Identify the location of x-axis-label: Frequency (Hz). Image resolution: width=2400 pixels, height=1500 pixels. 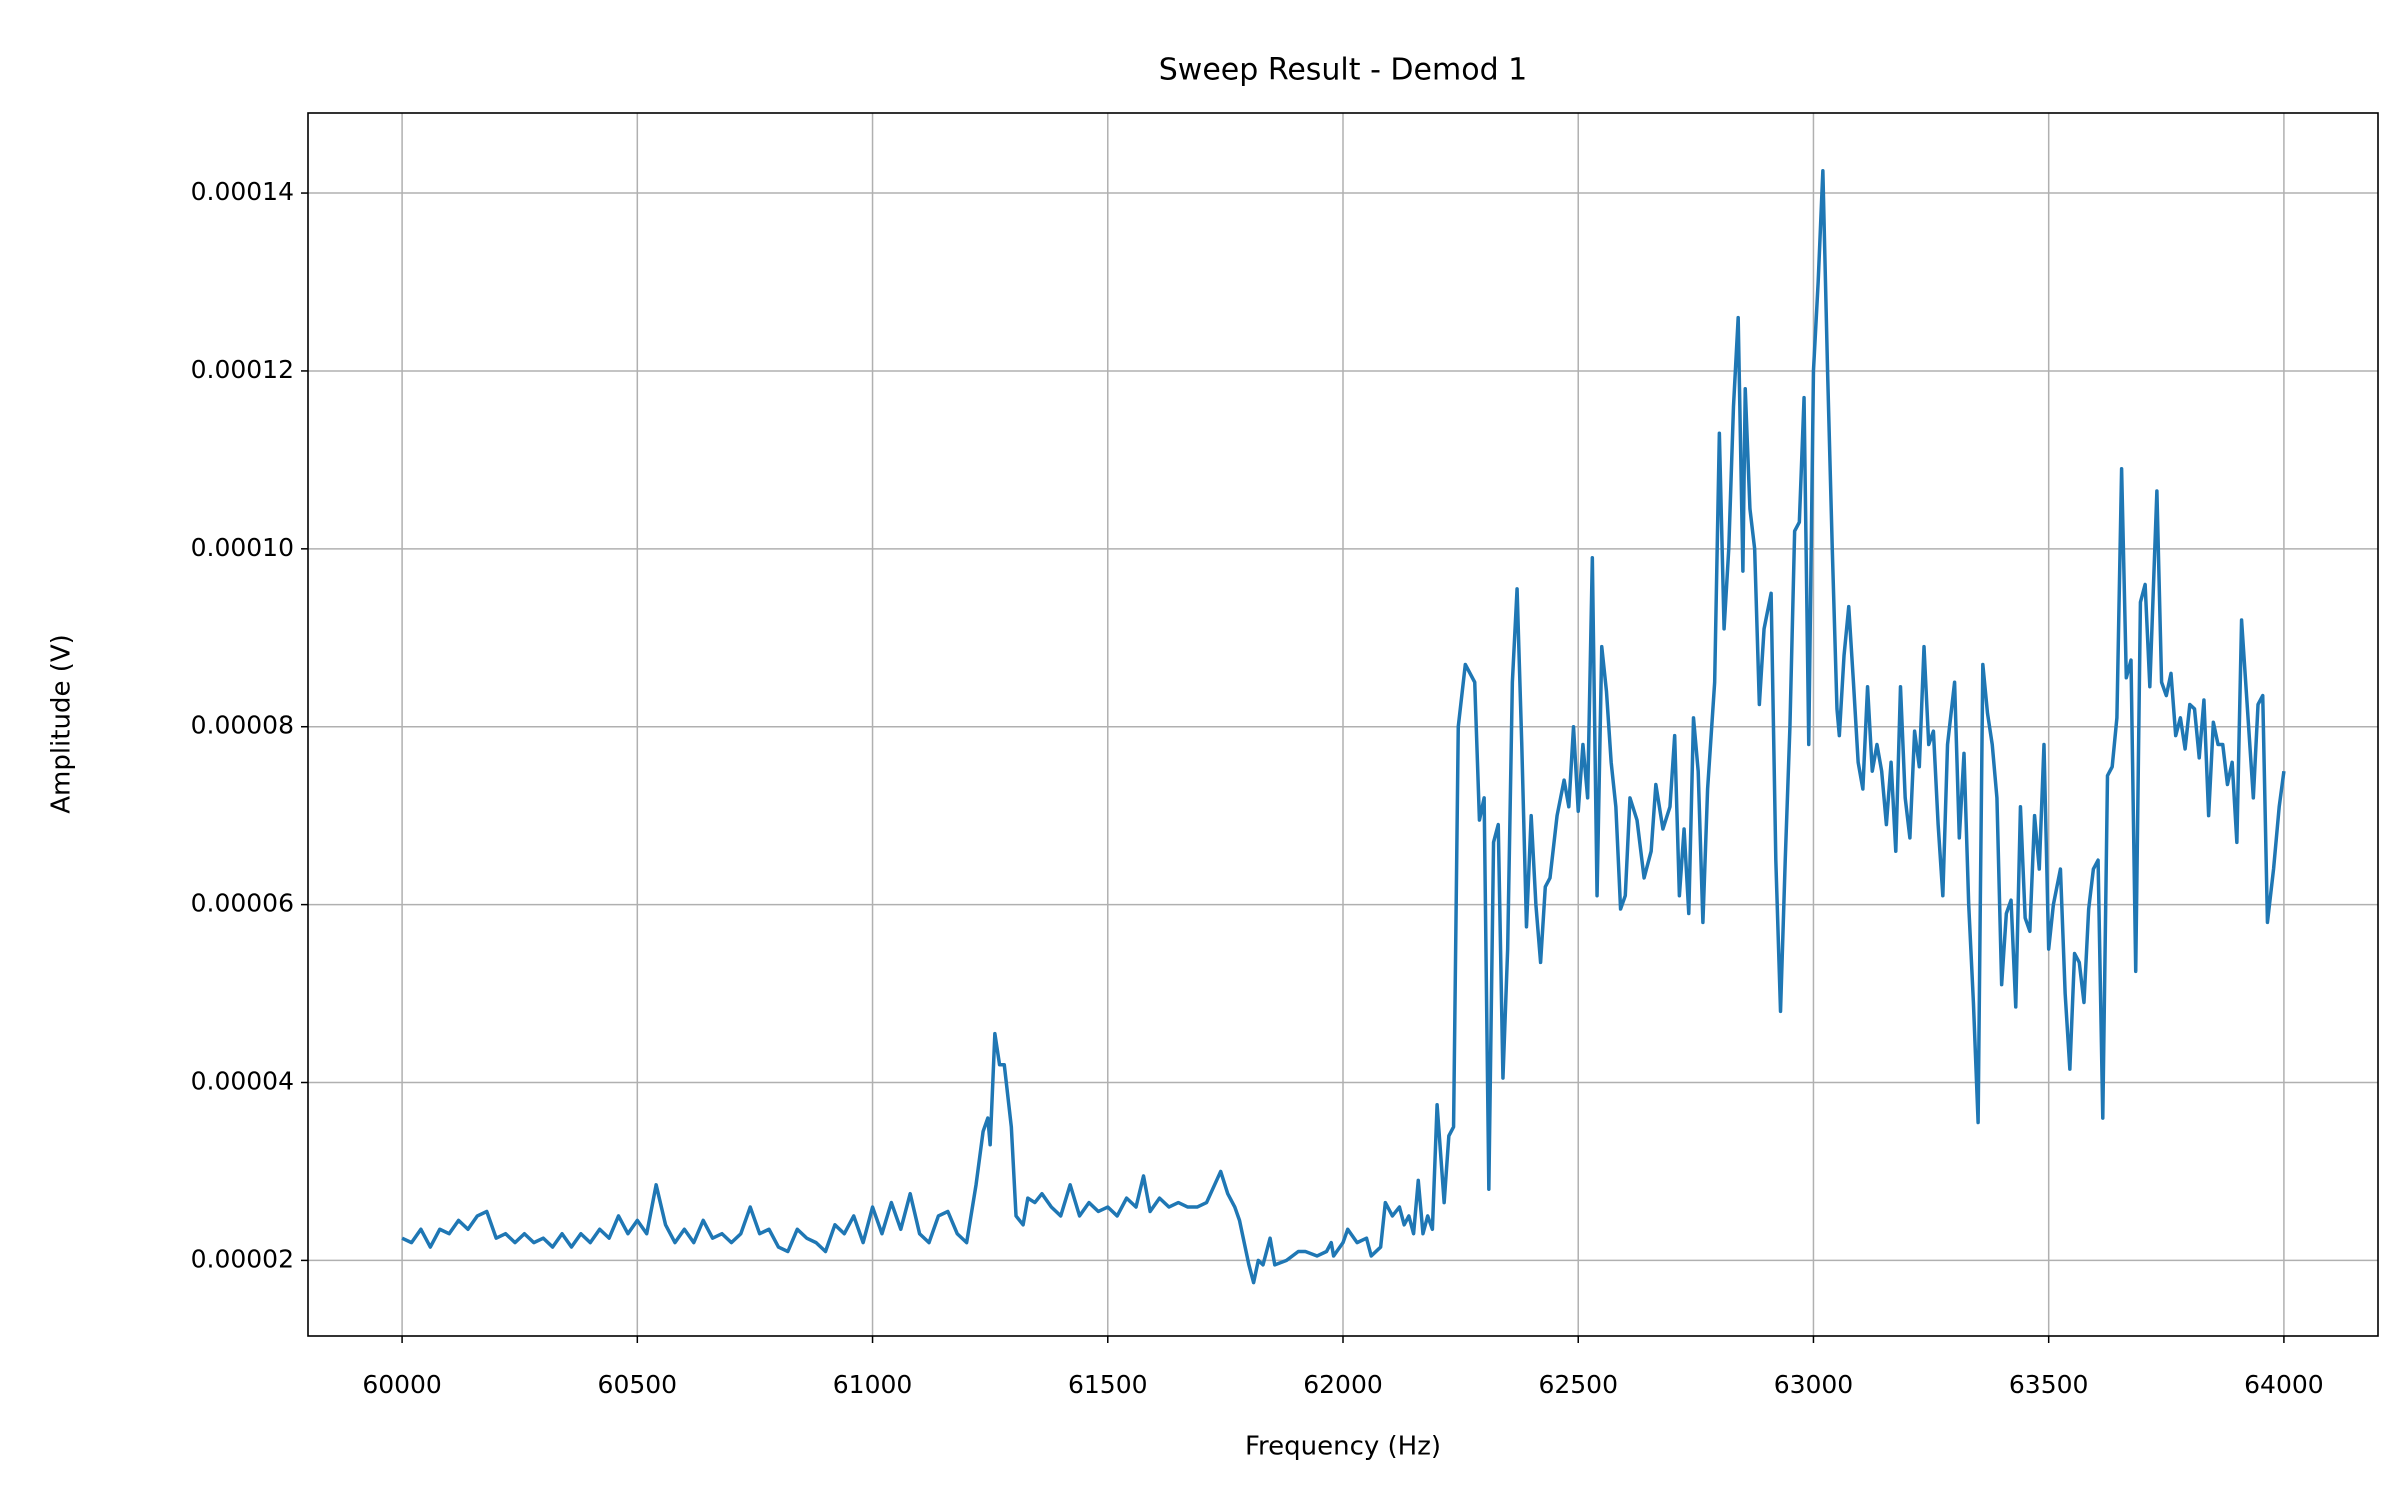
(1343, 1447).